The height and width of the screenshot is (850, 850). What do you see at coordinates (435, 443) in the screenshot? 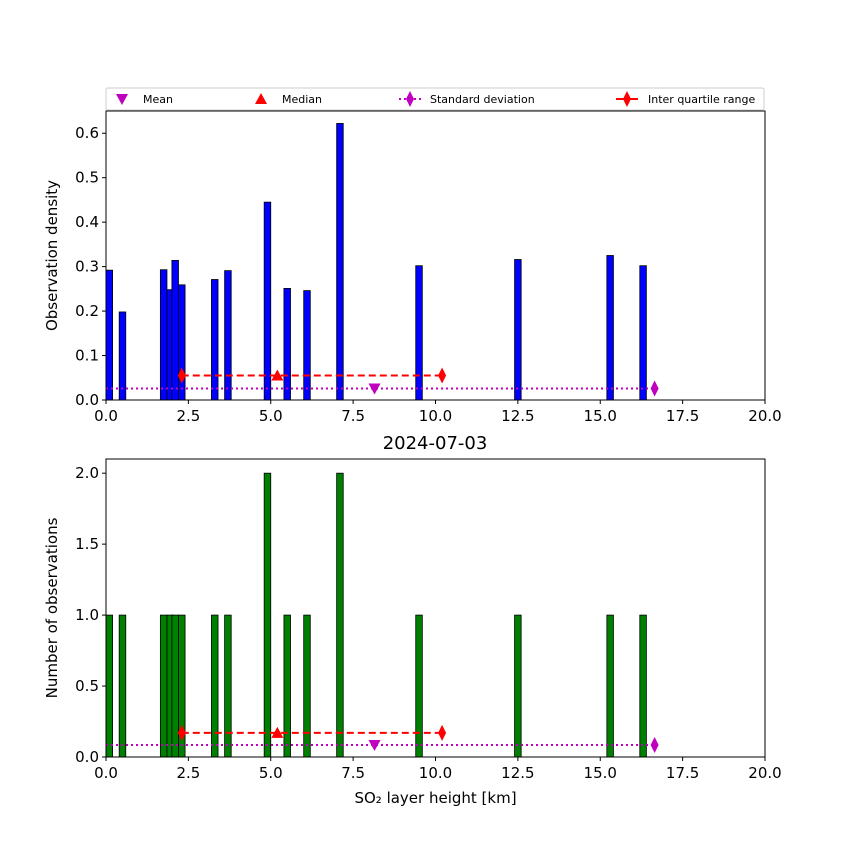
I see `bottom-chart-title: 2024-07-03` at bounding box center [435, 443].